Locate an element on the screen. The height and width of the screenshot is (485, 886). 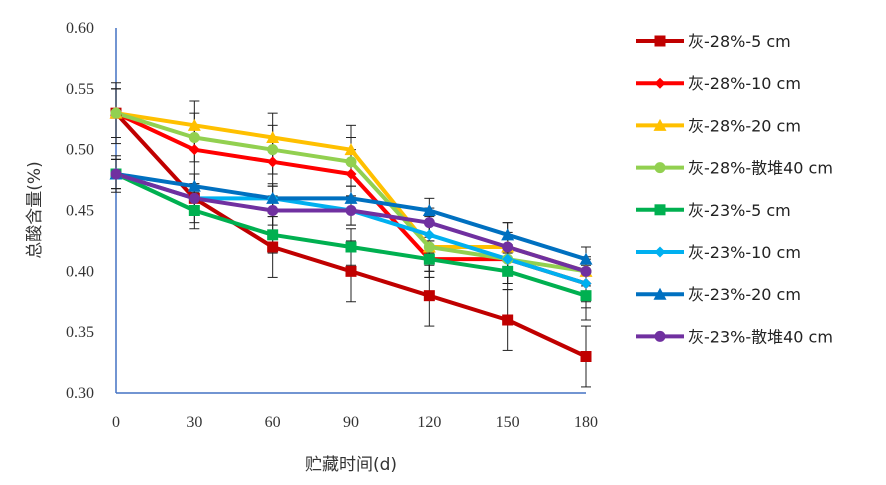
x-tick-label: 0 is located at coordinates (116, 422).